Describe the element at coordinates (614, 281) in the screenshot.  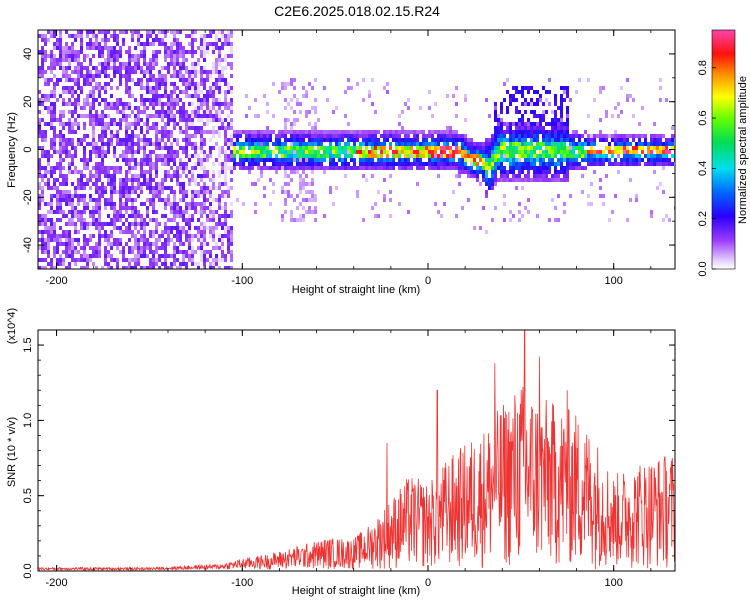
I see `x-tick-label: 100` at that location.